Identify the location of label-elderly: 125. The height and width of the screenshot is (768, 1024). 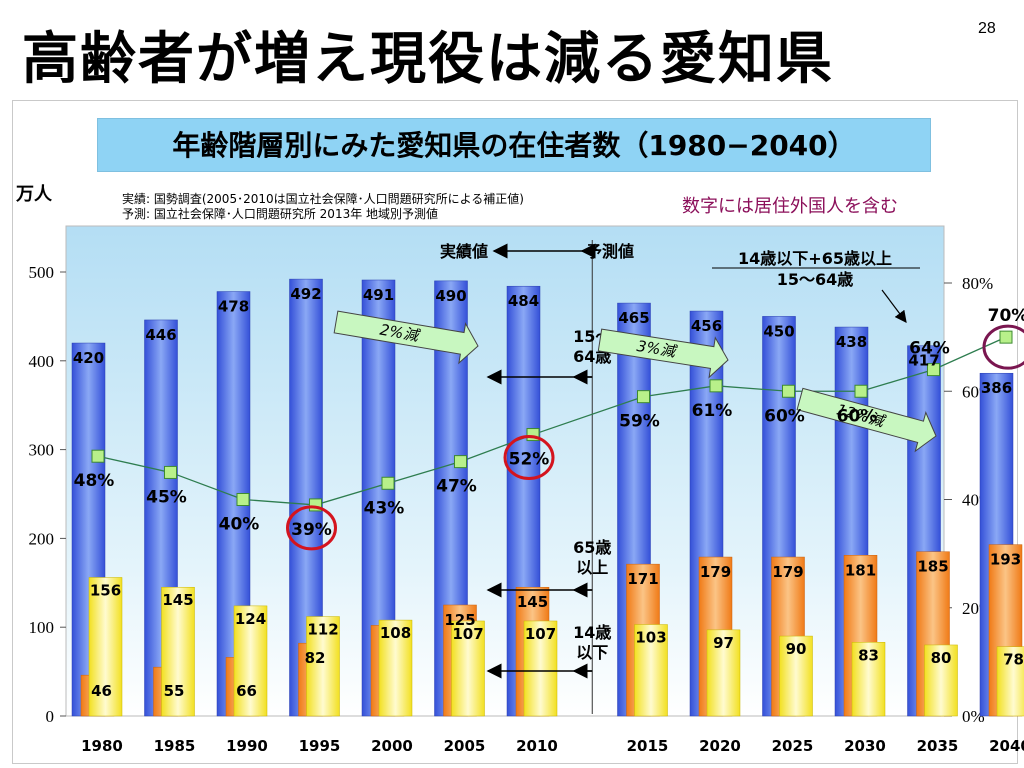
(459, 620).